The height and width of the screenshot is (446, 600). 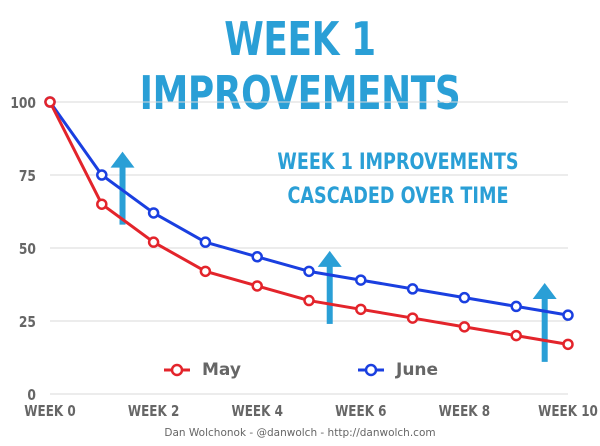 What do you see at coordinates (417, 370) in the screenshot?
I see `legend-label-june: June` at bounding box center [417, 370].